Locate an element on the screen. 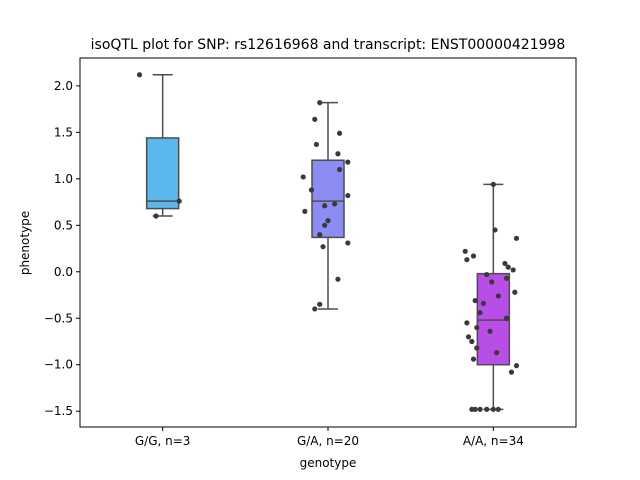 This screenshot has width=640, height=480. y-tick-label: 0.5 is located at coordinates (63, 225).